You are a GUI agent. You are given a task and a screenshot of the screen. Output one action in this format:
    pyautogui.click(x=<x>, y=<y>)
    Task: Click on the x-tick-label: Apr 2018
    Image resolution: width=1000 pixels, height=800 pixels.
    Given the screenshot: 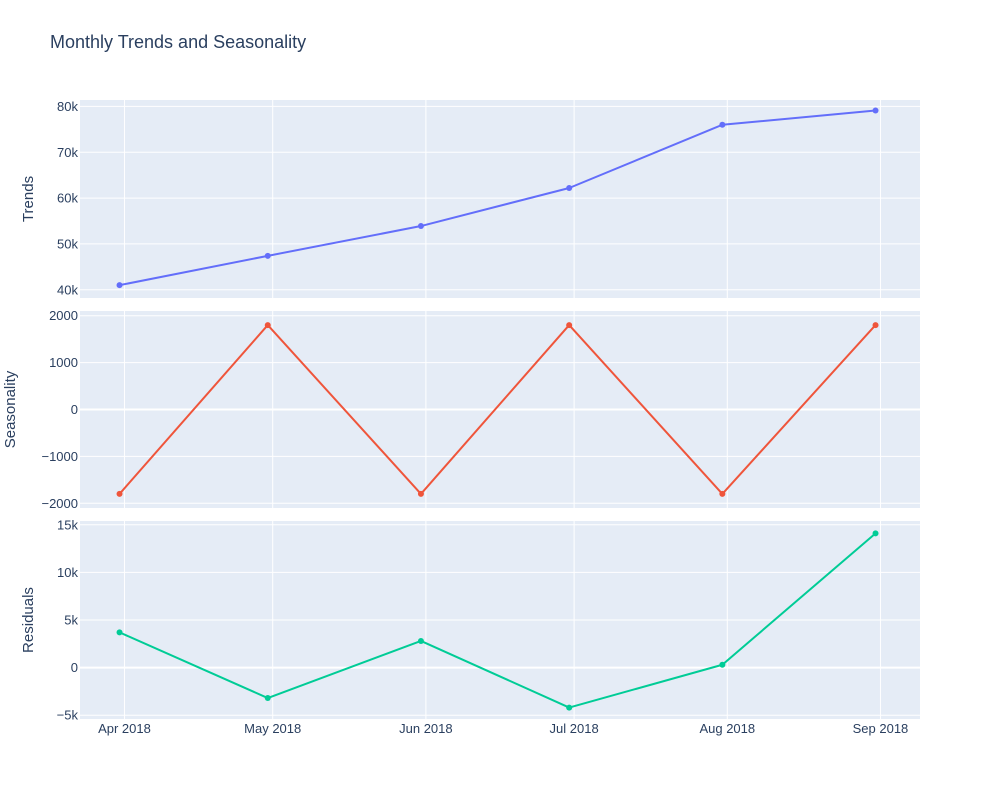 What is the action you would take?
    pyautogui.click(x=124, y=728)
    